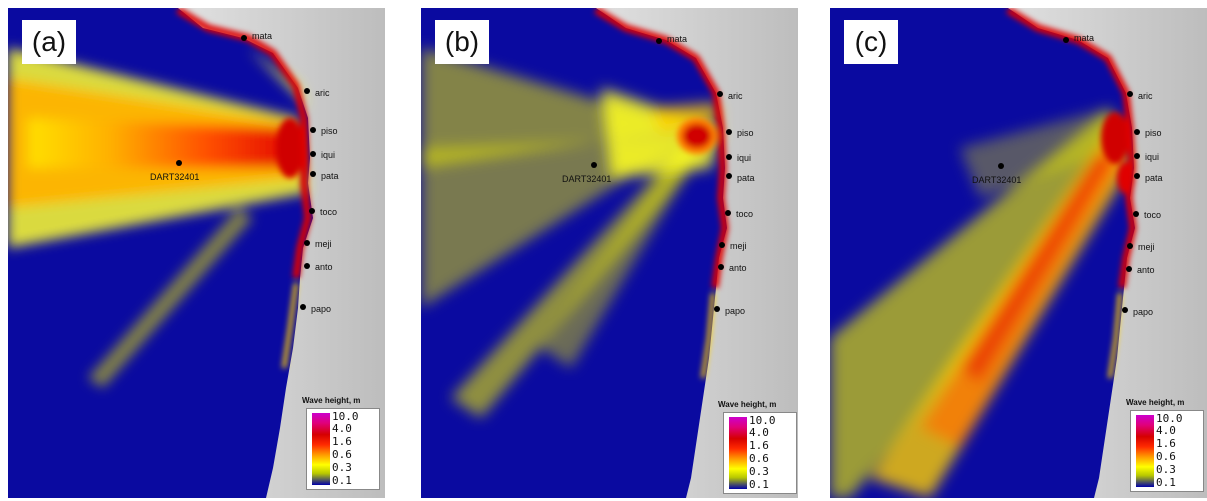 This screenshot has width=1207, height=501. What do you see at coordinates (462, 42) in the screenshot?
I see `panel-label: (b)` at bounding box center [462, 42].